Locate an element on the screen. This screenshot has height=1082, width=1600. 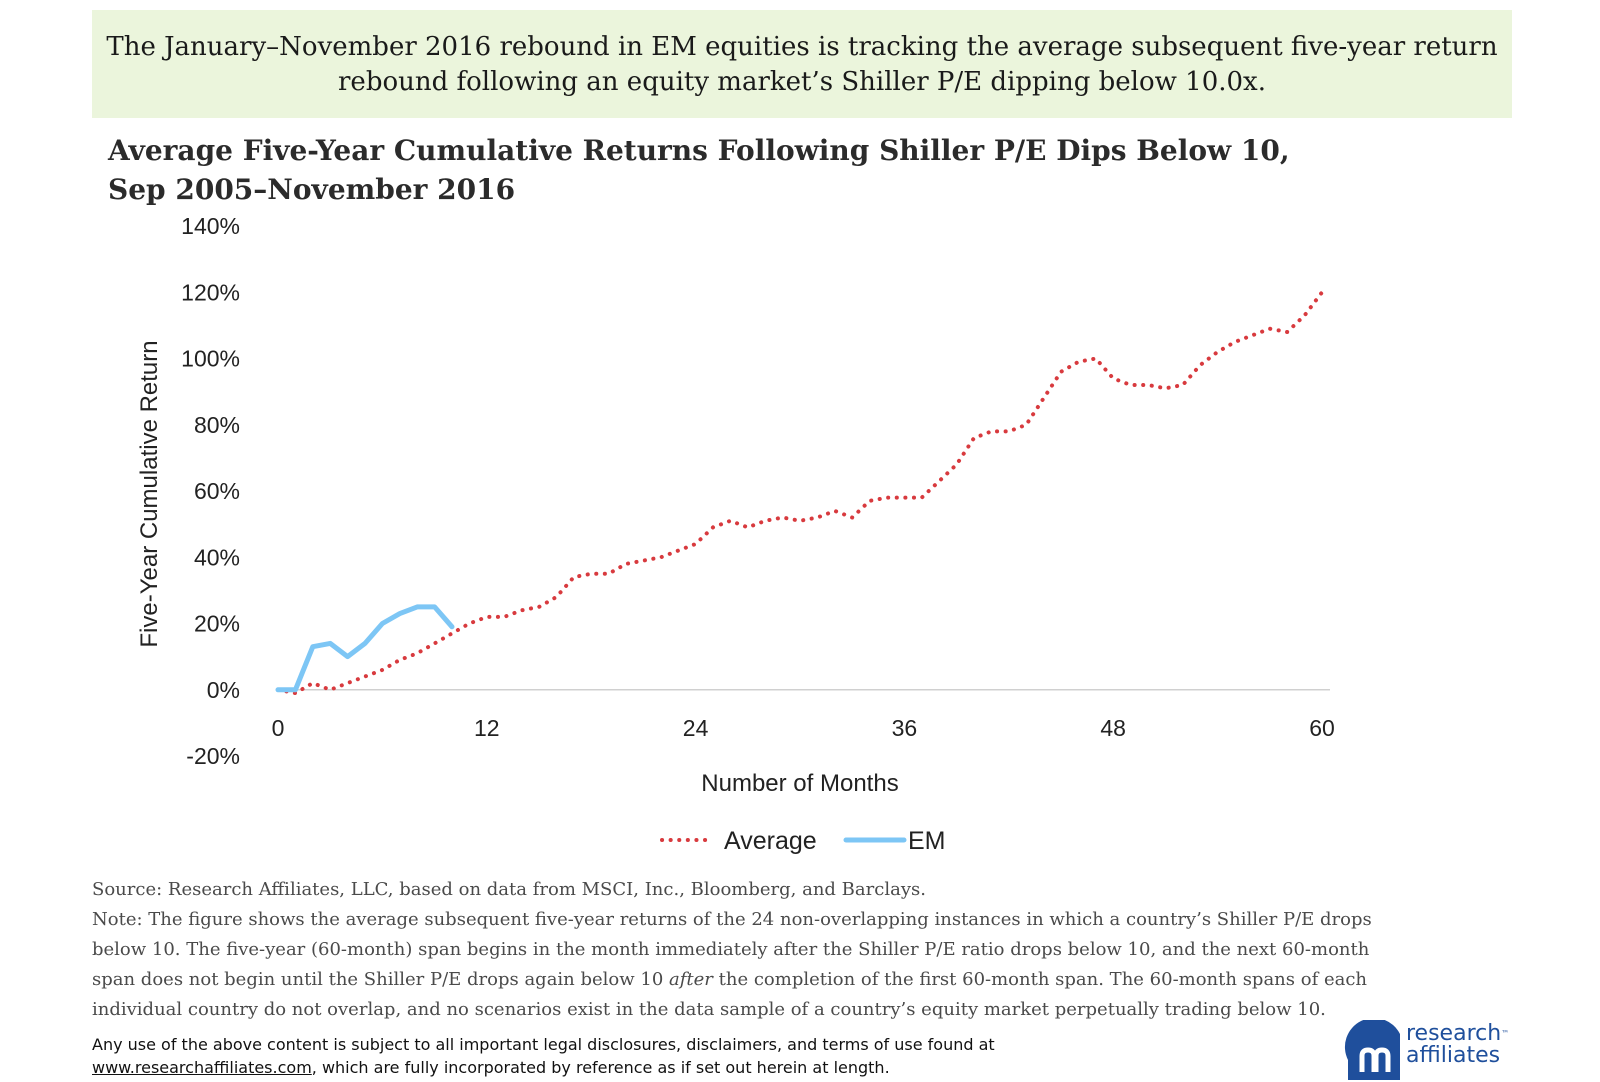
logo-word-affiliates: affiliates is located at coordinates (1453, 1055).